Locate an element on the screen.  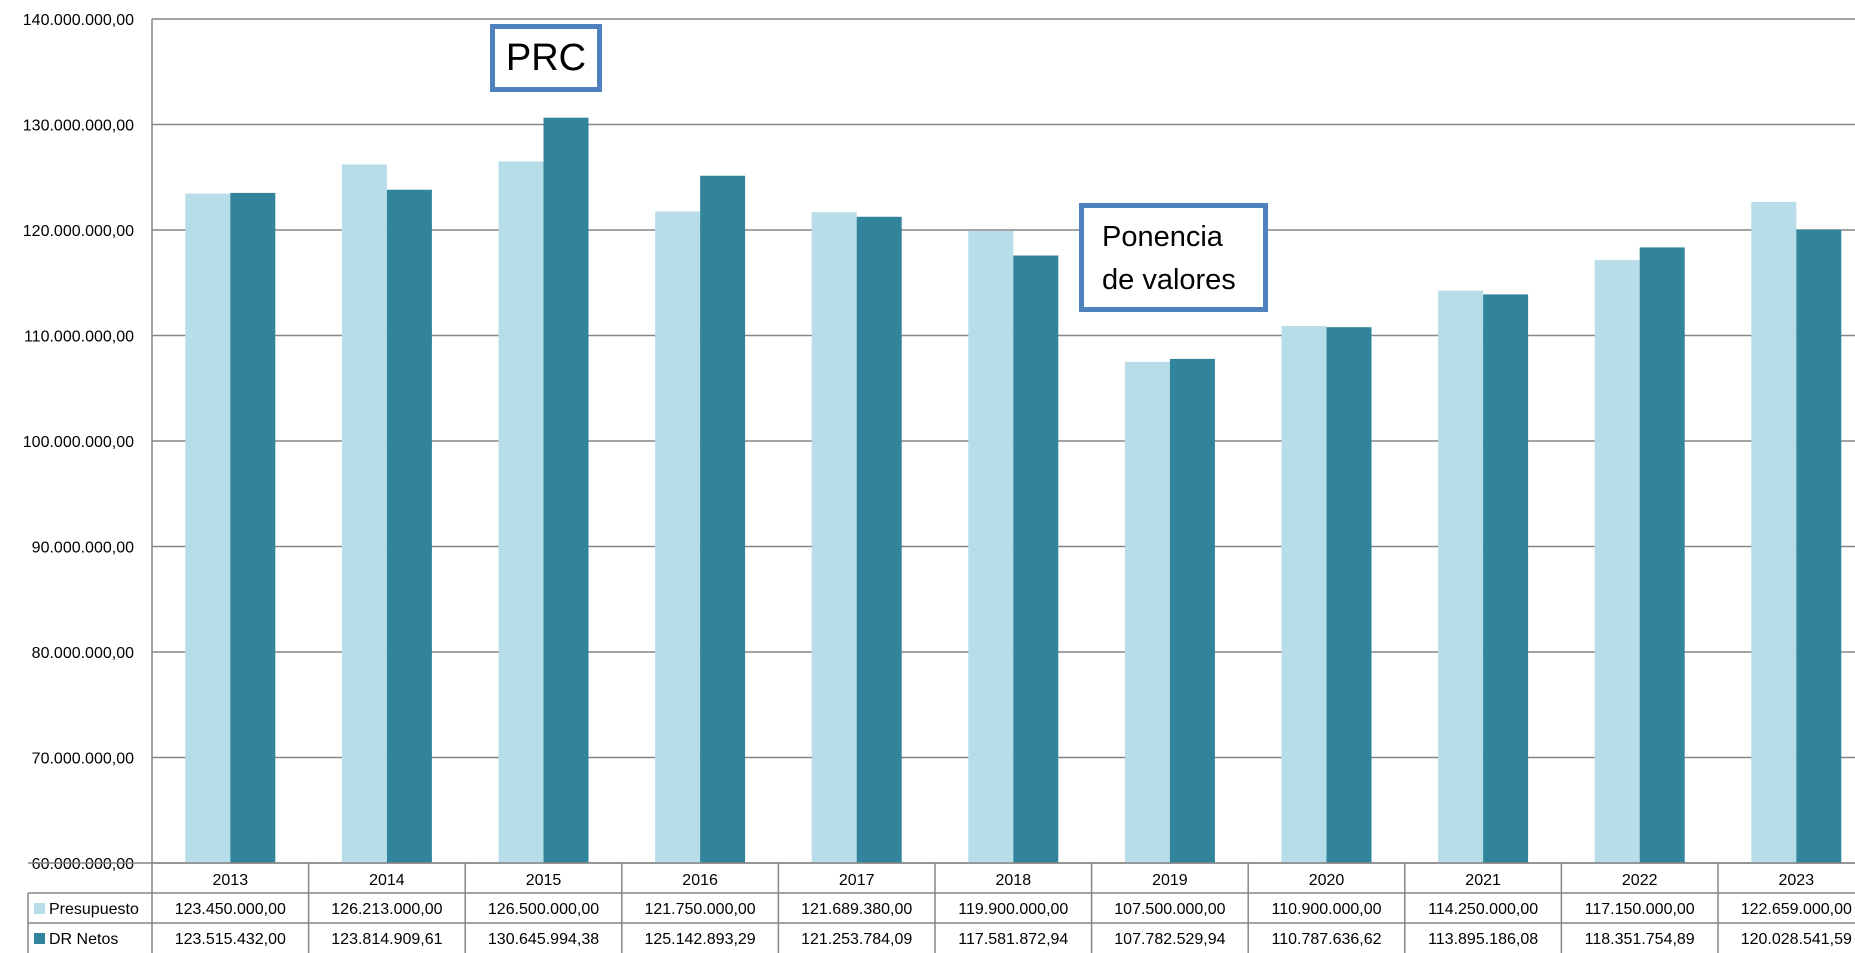
data-table-cell: 121.750.000,00 is located at coordinates (699, 909).